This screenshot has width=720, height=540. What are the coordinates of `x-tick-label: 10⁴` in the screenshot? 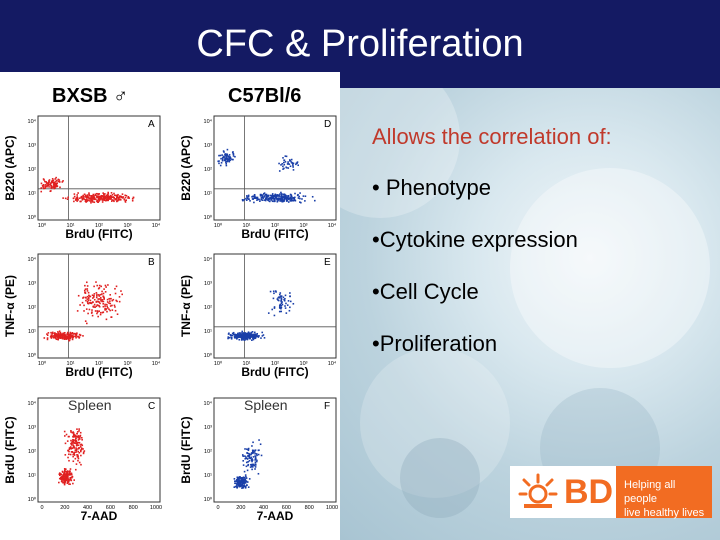 It's located at (332, 225).